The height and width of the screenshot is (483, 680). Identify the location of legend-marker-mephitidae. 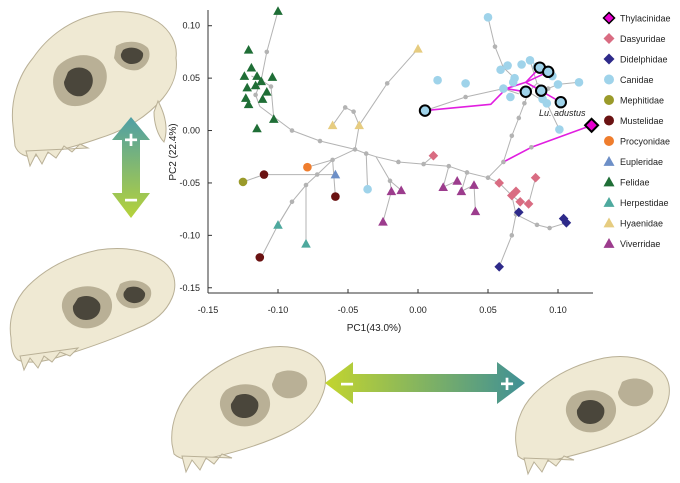
(609, 100).